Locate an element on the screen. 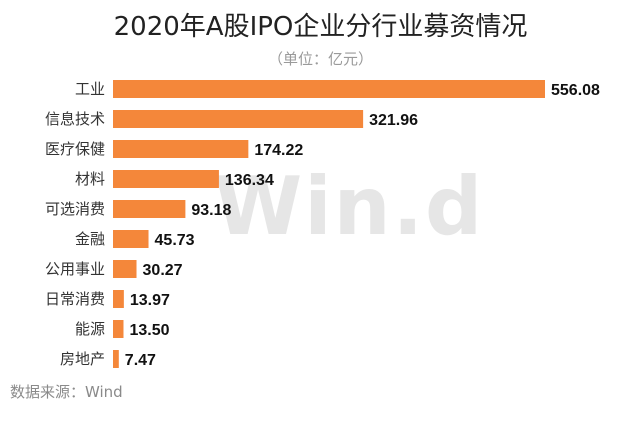 The image size is (641, 422). category-label: 房地产 is located at coordinates (82, 359).